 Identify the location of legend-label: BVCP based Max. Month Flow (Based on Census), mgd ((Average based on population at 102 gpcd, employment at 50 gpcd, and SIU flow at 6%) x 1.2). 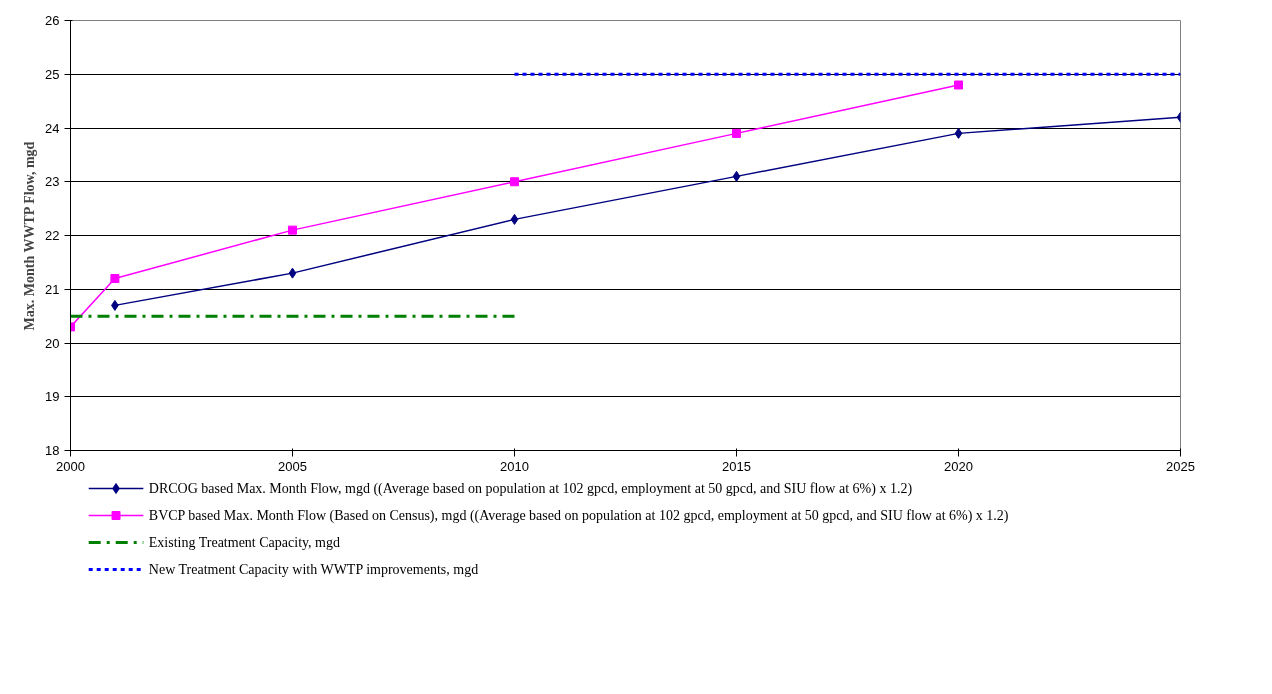
(578, 516).